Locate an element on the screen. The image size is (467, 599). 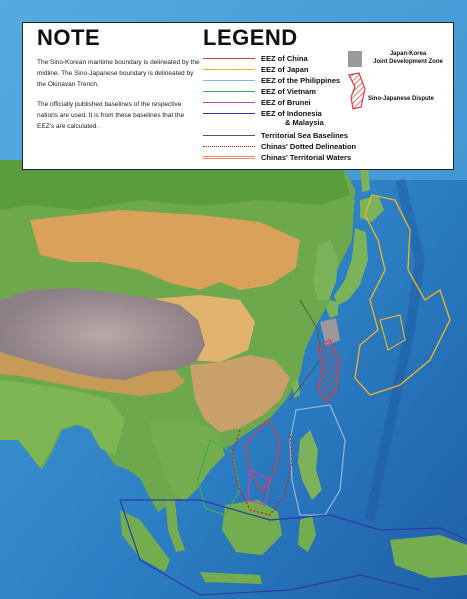
legend-label: EEZ of Vietnam is located at coordinates (288, 91).